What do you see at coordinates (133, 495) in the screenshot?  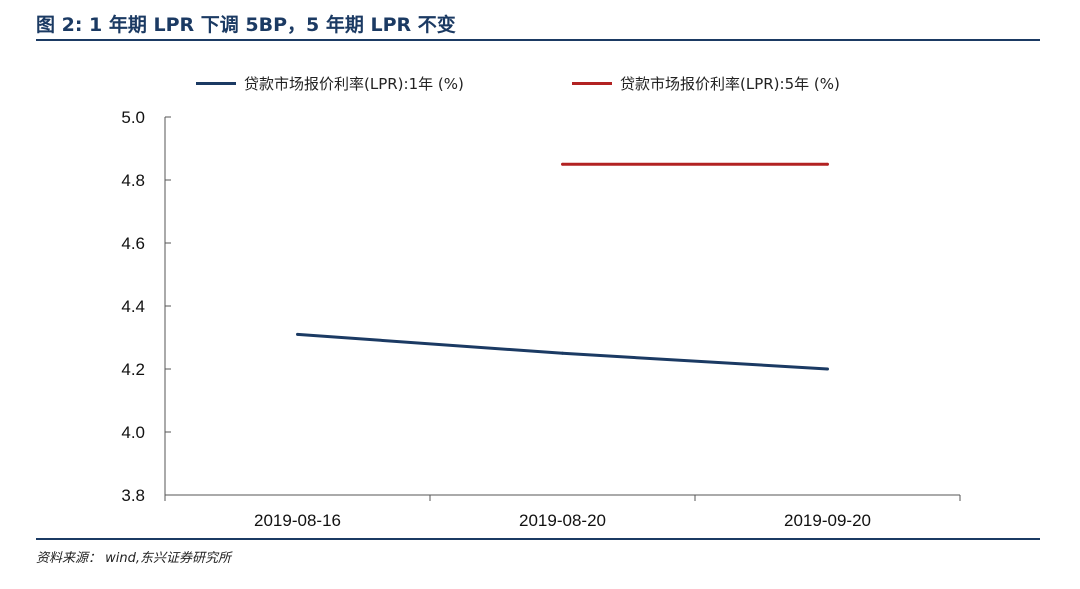 I see `y-tick-label: 3.8` at bounding box center [133, 495].